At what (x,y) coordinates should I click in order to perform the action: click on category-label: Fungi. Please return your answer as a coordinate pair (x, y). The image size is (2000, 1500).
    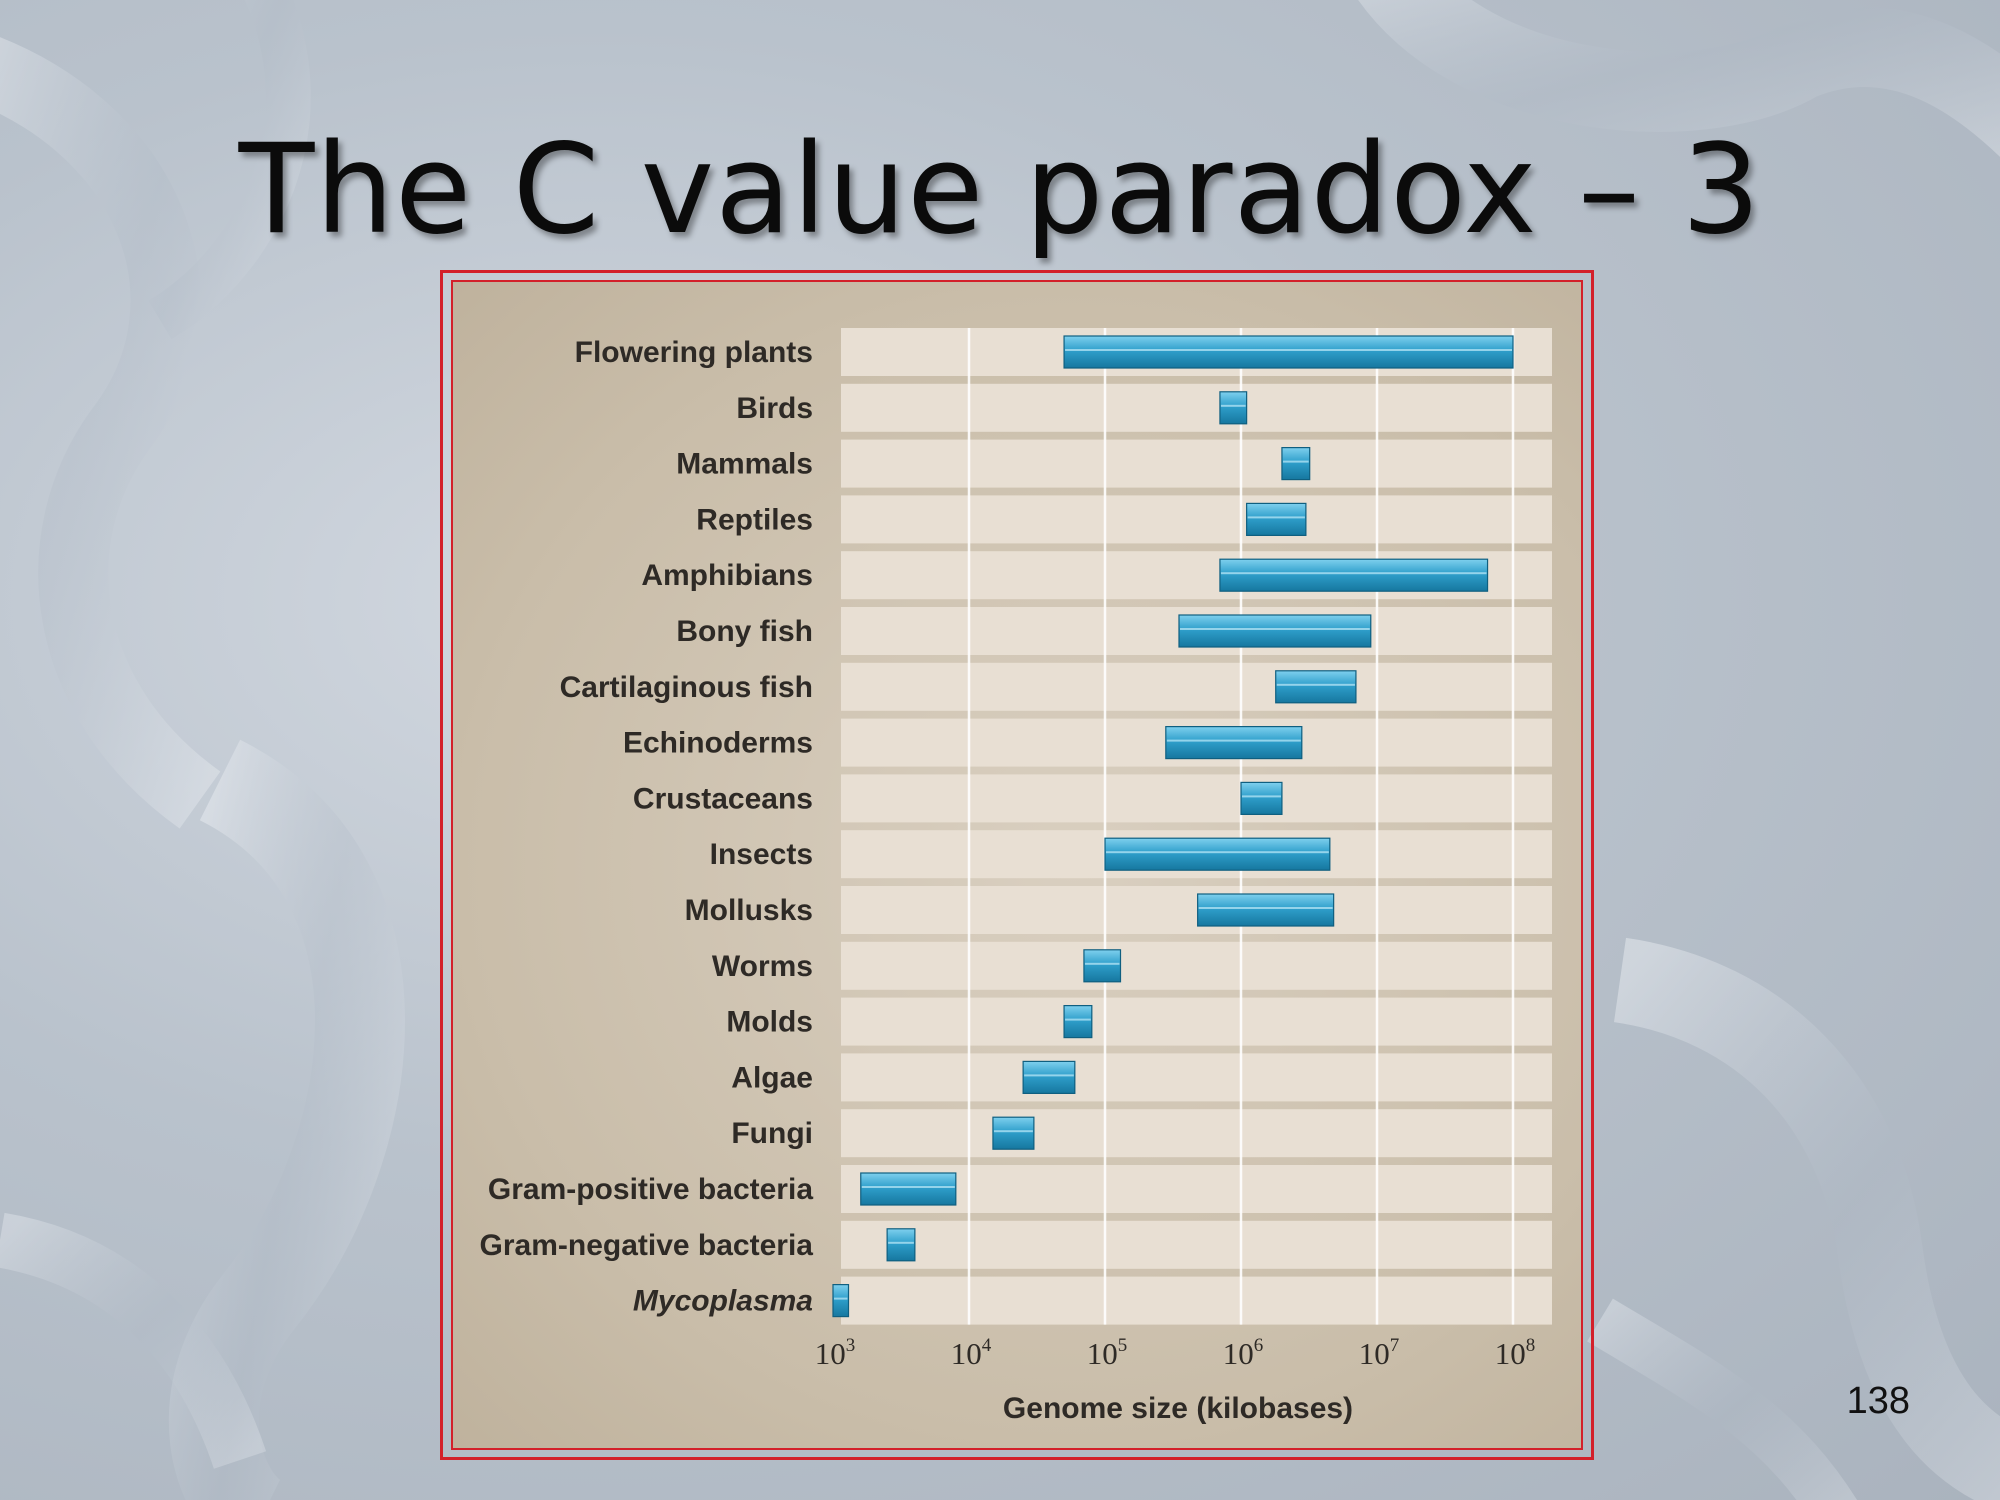
    Looking at the image, I should click on (772, 1133).